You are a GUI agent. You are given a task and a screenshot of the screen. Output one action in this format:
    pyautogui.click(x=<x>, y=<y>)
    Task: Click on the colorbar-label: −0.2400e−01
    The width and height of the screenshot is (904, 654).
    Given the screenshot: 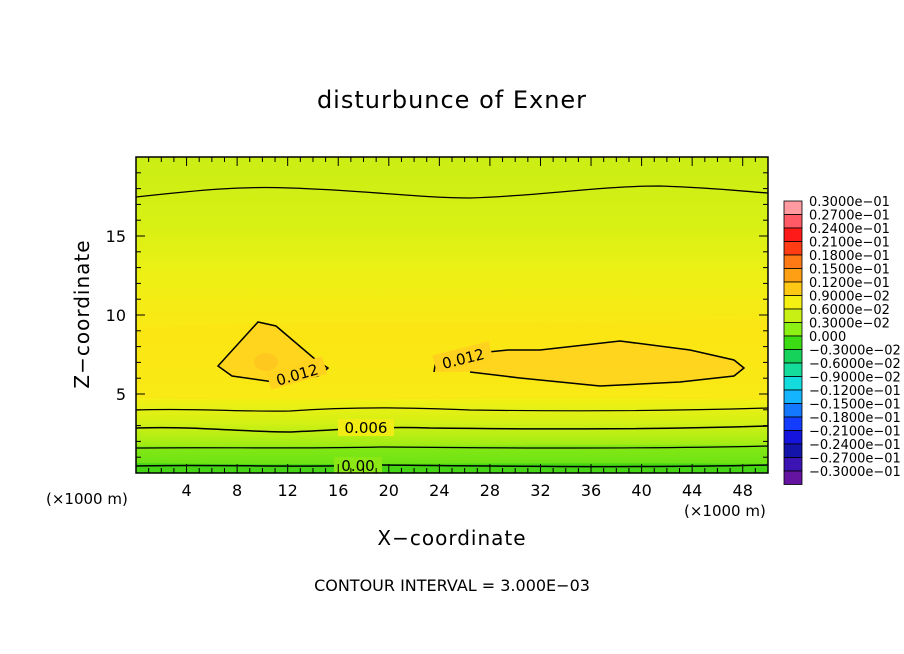 What is the action you would take?
    pyautogui.click(x=855, y=445)
    